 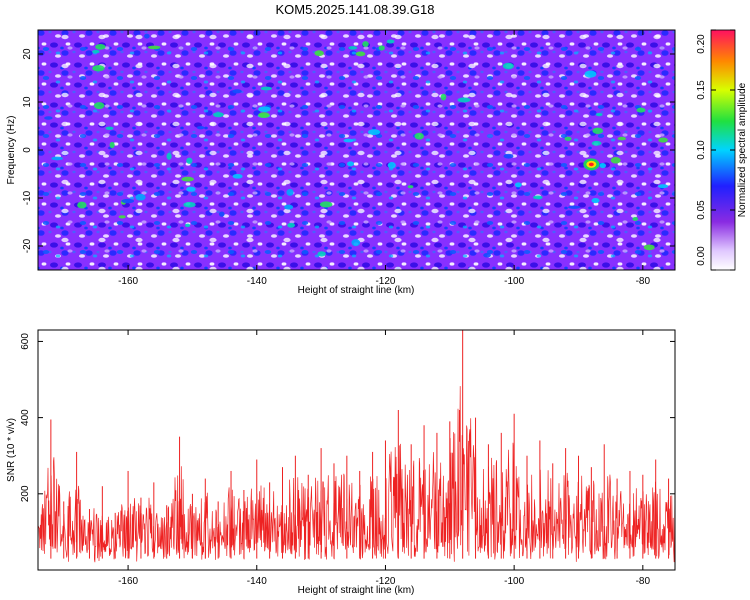 What do you see at coordinates (27, 102) in the screenshot?
I see `heatmap-y-tick-label: 10` at bounding box center [27, 102].